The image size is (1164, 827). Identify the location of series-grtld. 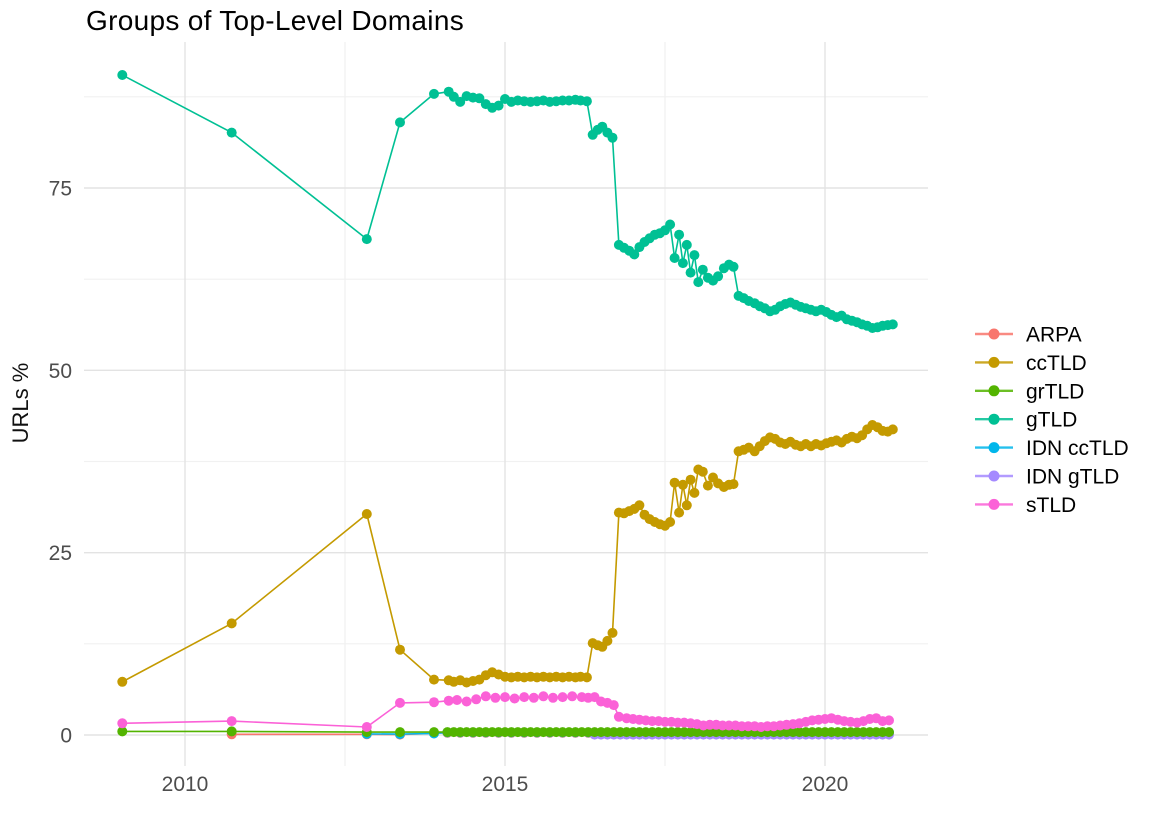
(505, 732).